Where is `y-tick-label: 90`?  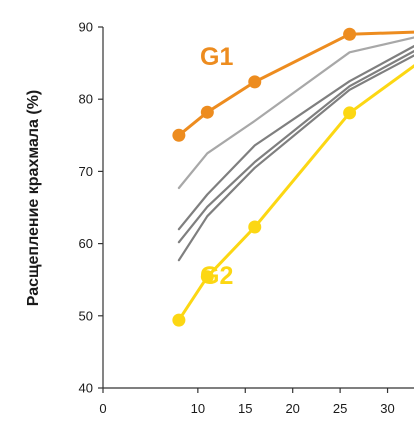 y-tick-label: 90 is located at coordinates (86, 27).